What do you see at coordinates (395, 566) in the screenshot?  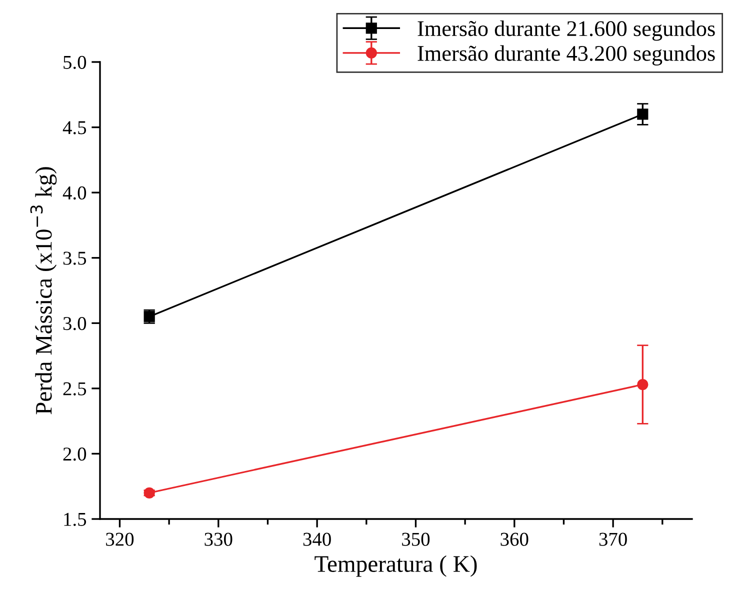 I see `x-axis-title: Temperatura ( K)` at bounding box center [395, 566].